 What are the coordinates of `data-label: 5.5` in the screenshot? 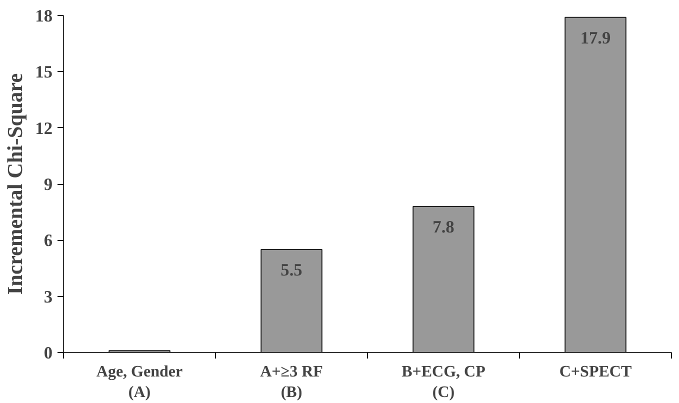 It's located at (291, 270).